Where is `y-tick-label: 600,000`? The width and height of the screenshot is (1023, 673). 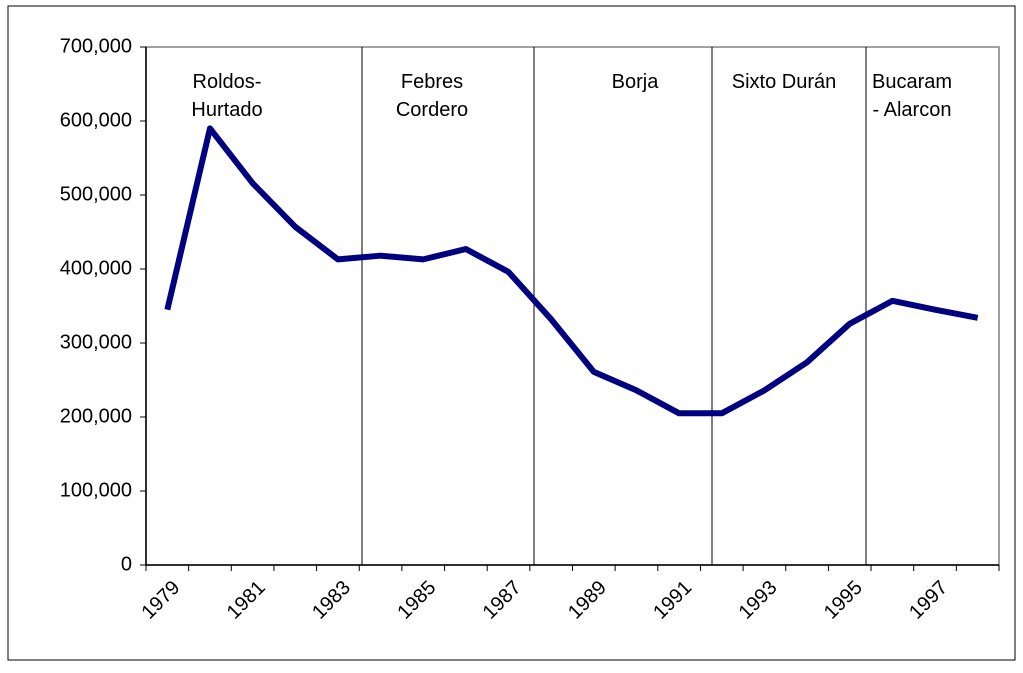
y-tick-label: 600,000 is located at coordinates (96, 120).